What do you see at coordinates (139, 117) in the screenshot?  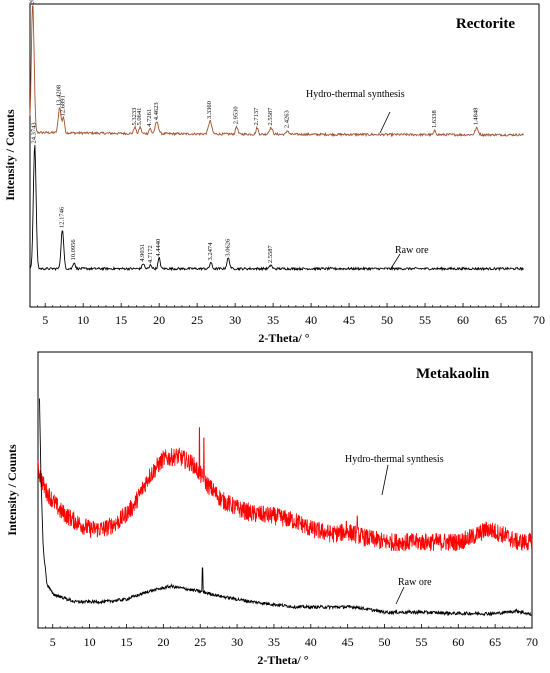 I see `peak-label: 5.0641` at bounding box center [139, 117].